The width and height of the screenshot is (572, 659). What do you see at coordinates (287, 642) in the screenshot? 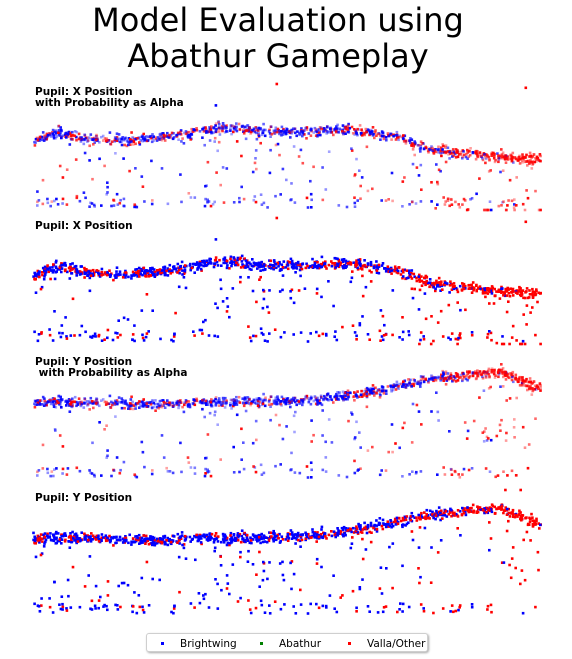
I see `legend: Brightwing Abathur Valla/Other` at bounding box center [287, 642].